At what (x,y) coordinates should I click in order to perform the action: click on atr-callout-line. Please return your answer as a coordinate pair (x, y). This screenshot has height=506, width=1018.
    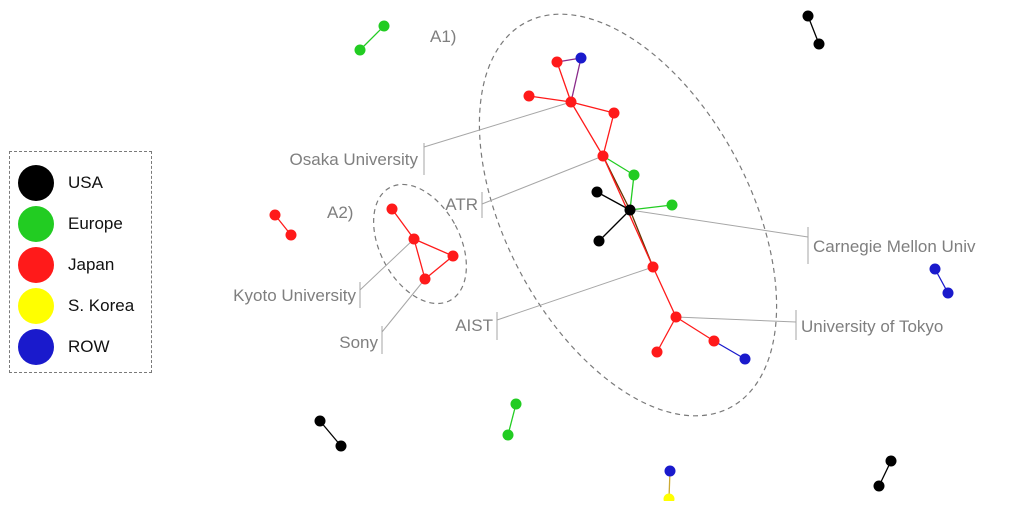
    Looking at the image, I should click on (542, 180).